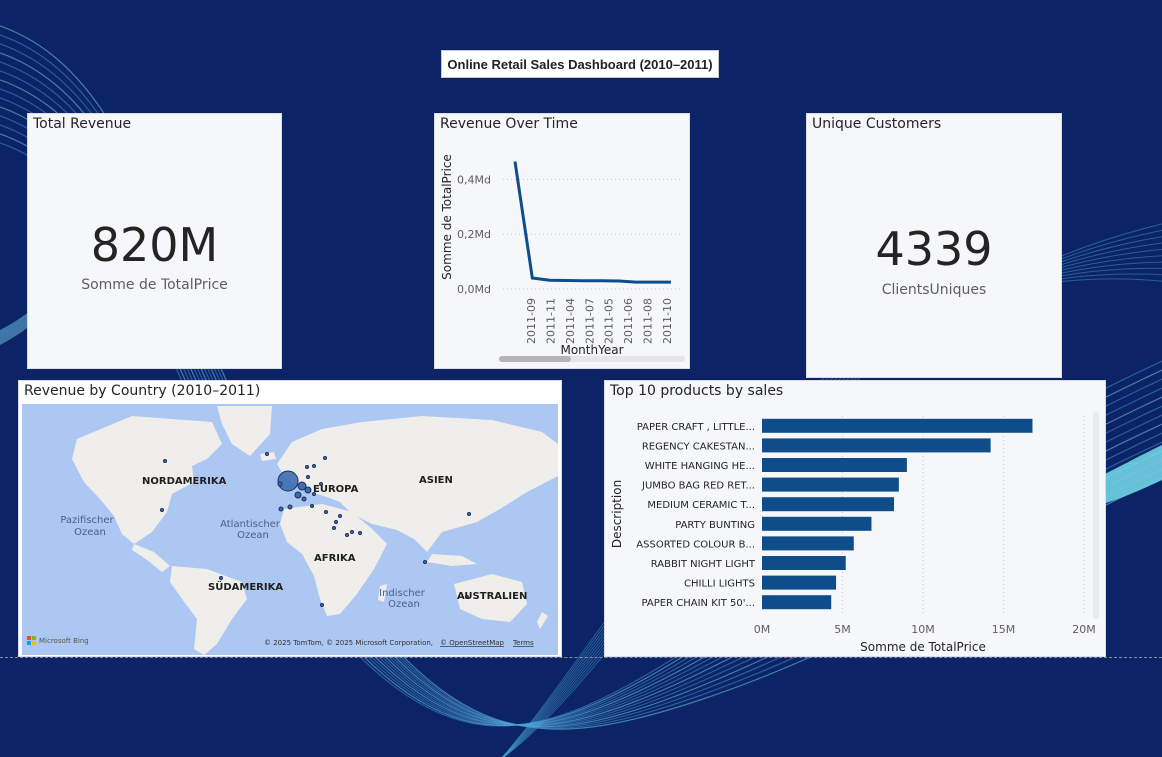  What do you see at coordinates (703, 564) in the screenshot?
I see `category-label: RABBIT NIGHT LIGHT` at bounding box center [703, 564].